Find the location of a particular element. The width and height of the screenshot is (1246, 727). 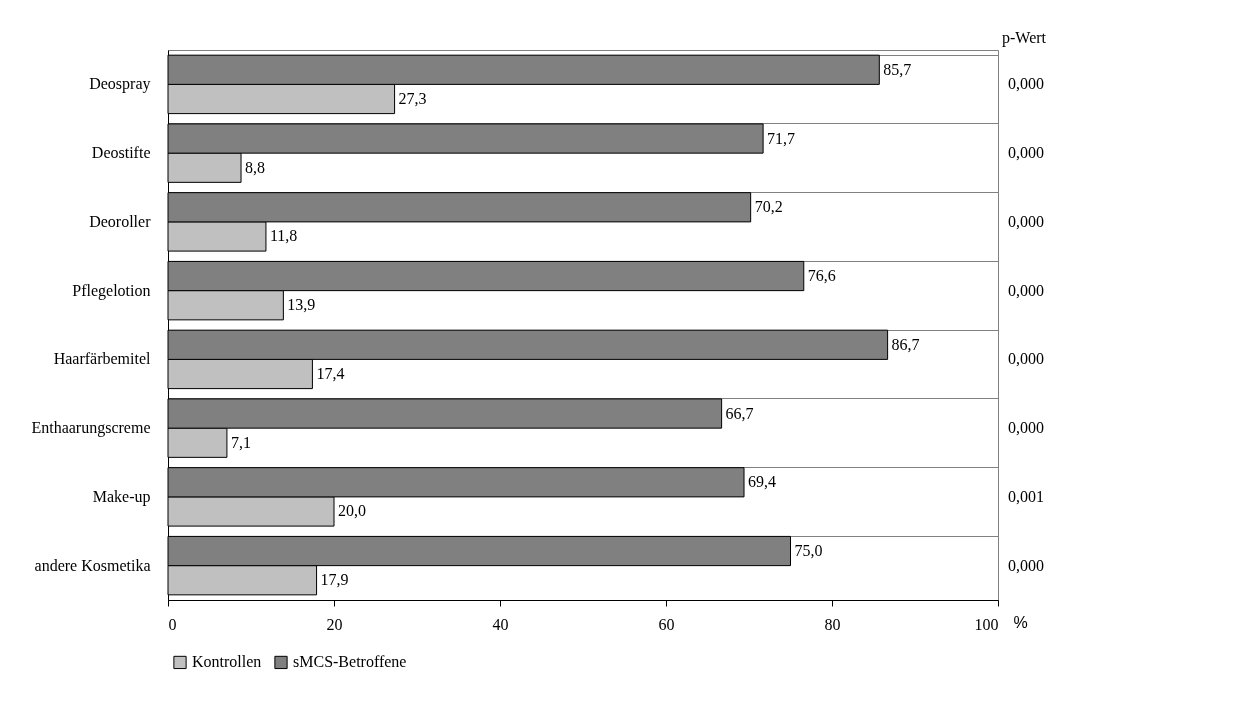

y-tick-label: Pflegelotion is located at coordinates (111, 290).